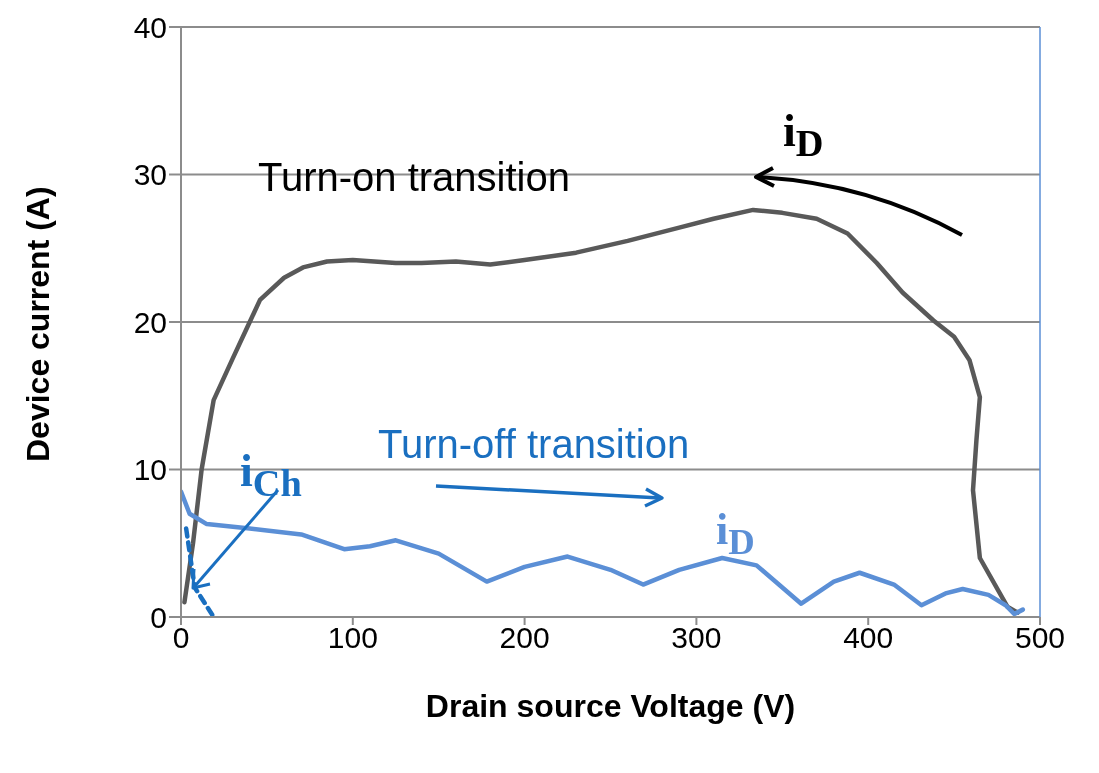 Image resolution: width=1099 pixels, height=773 pixels. I want to click on y-tick-label: 10, so click(150, 470).